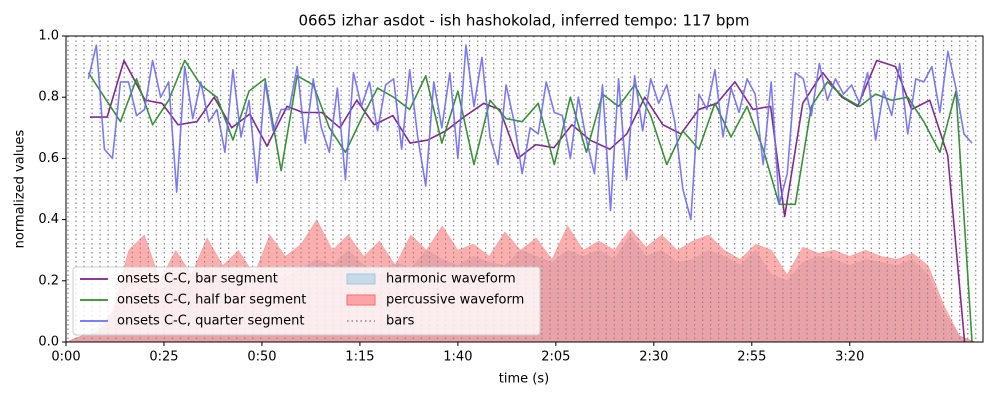  Describe the element at coordinates (751, 357) in the screenshot. I see `x-tick-label: 2:55` at that location.